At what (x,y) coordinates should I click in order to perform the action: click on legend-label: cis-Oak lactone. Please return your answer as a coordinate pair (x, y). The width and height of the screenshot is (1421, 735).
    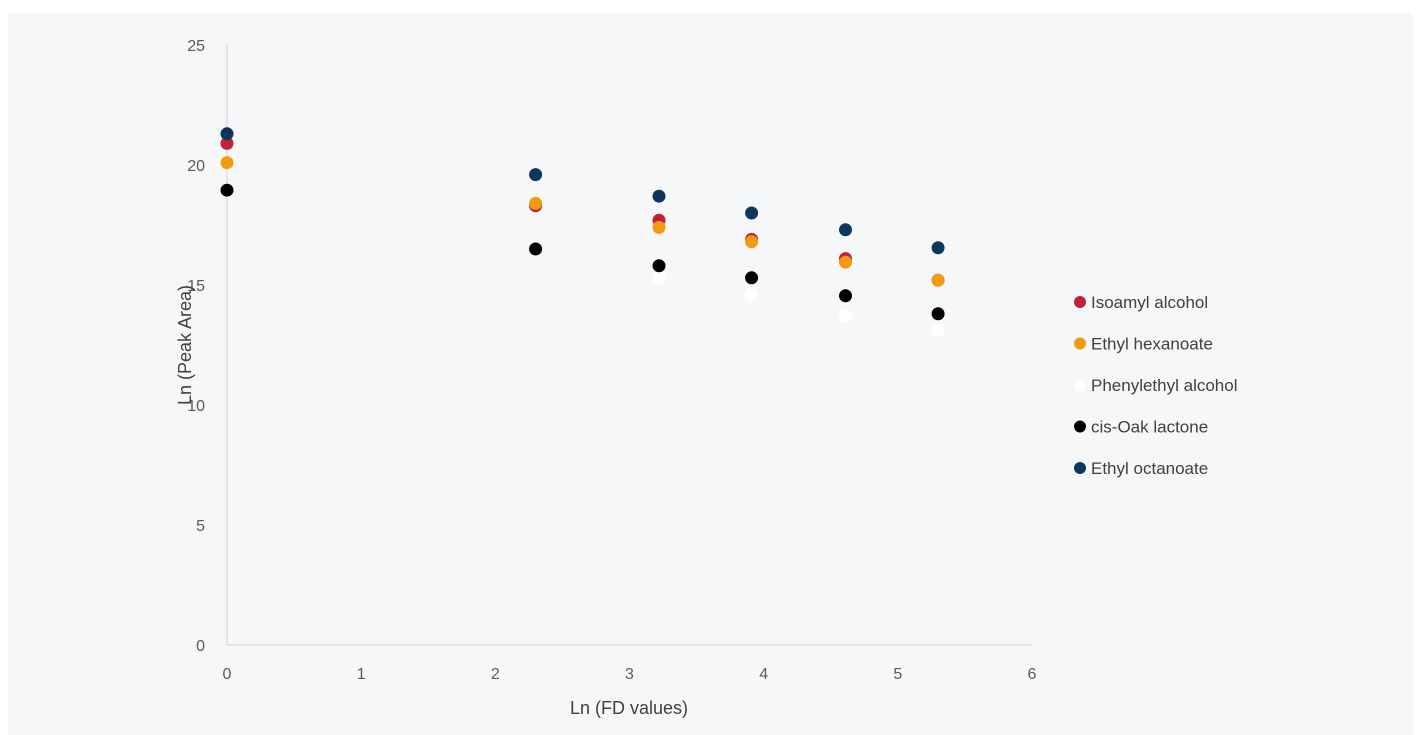
    Looking at the image, I should click on (1149, 427).